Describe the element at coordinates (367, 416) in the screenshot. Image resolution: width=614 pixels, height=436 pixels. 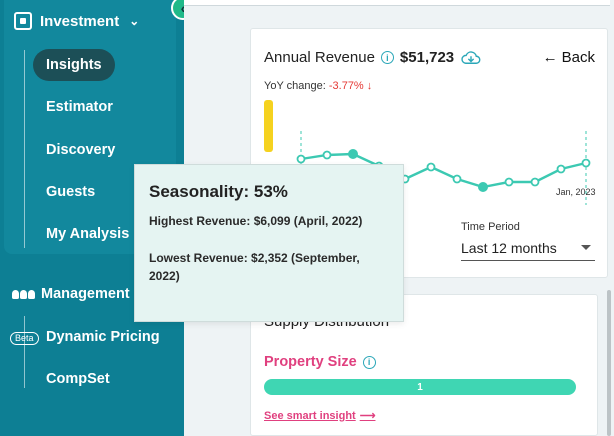
I see `arrow-right-icon: ⟶` at that location.